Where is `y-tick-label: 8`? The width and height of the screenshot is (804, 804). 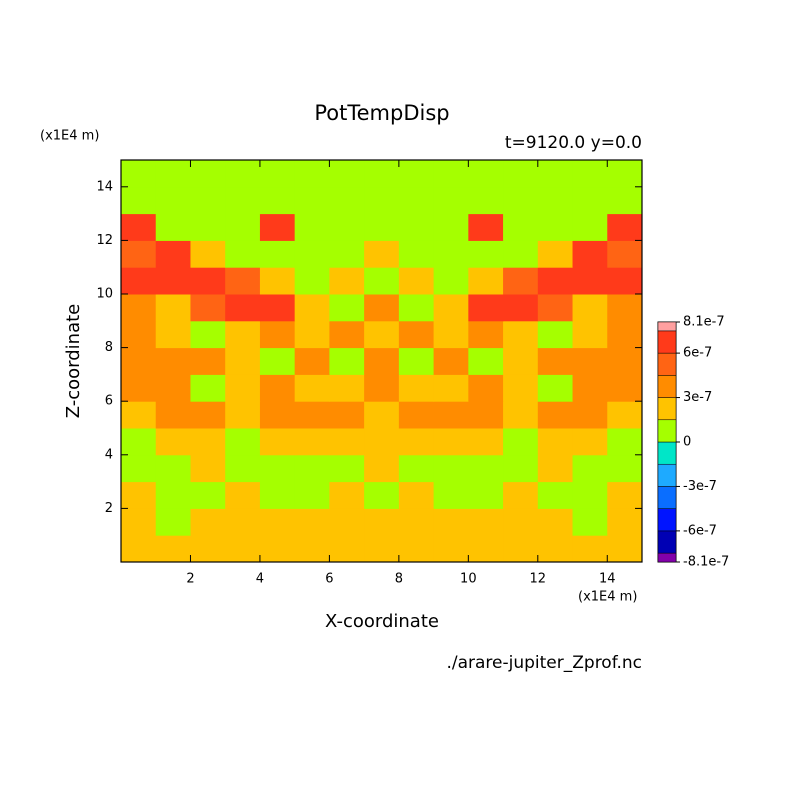 y-tick-label: 8 is located at coordinates (109, 347).